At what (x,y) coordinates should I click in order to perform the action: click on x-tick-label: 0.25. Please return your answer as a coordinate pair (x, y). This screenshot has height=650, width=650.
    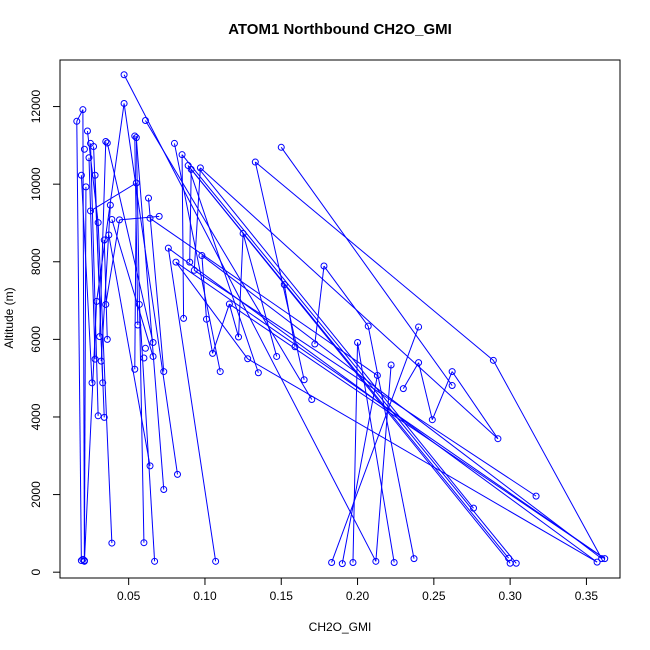
    Looking at the image, I should click on (434, 596).